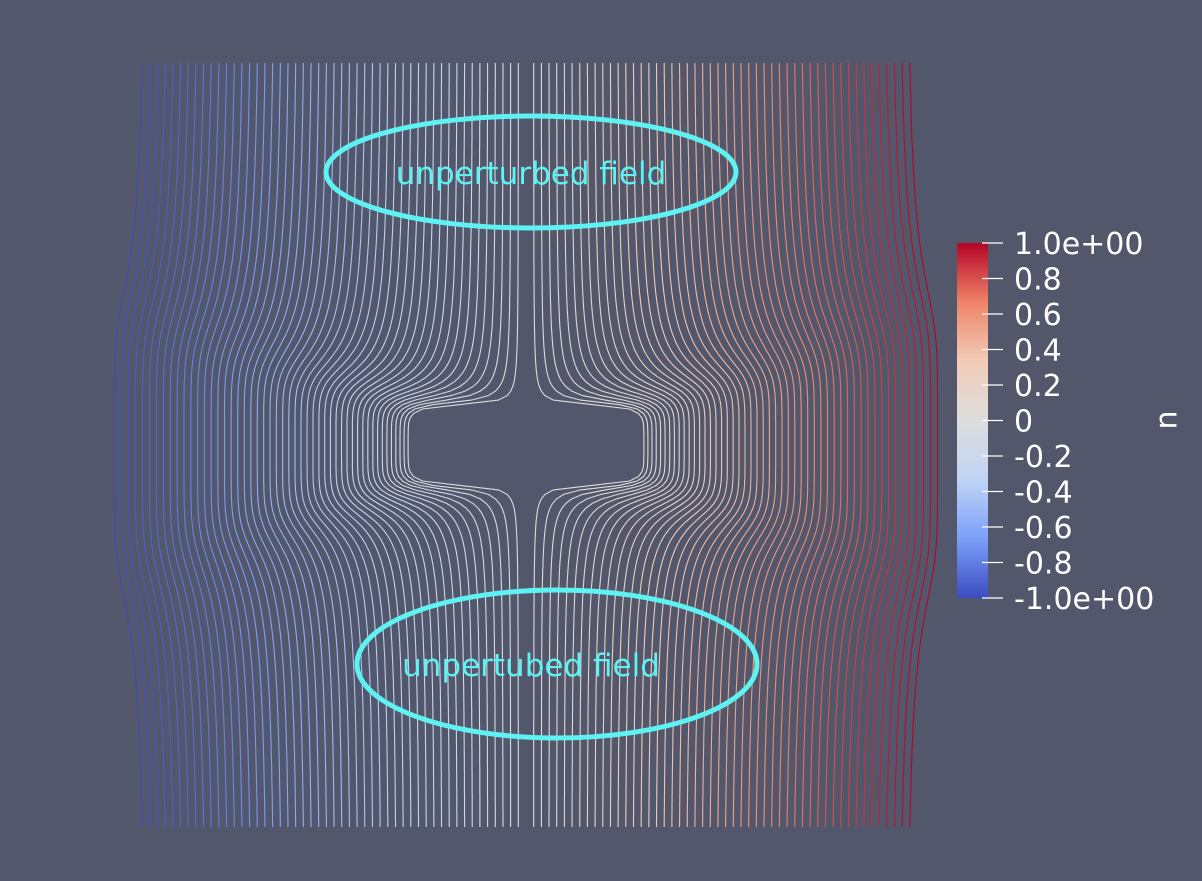 The height and width of the screenshot is (881, 1202). Describe the element at coordinates (1043, 457) in the screenshot. I see `colorbar-tick-label: -0.2` at that location.